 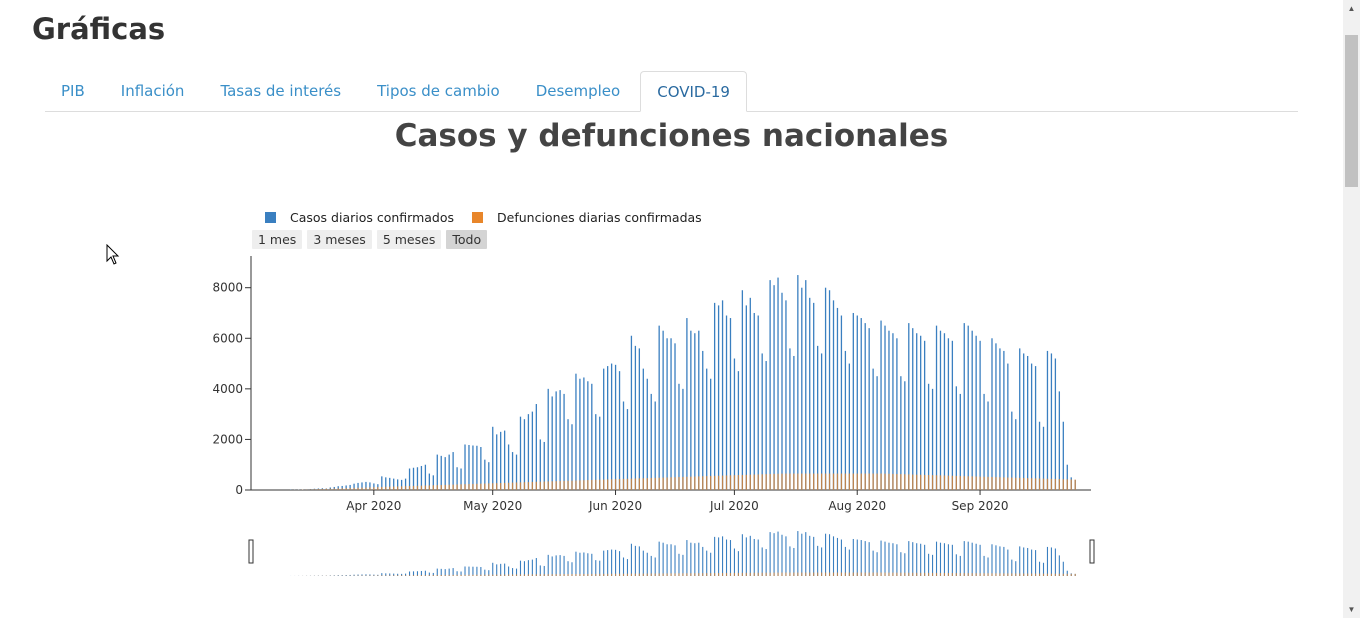 I want to click on range-todo-button: Todo, so click(x=467, y=239).